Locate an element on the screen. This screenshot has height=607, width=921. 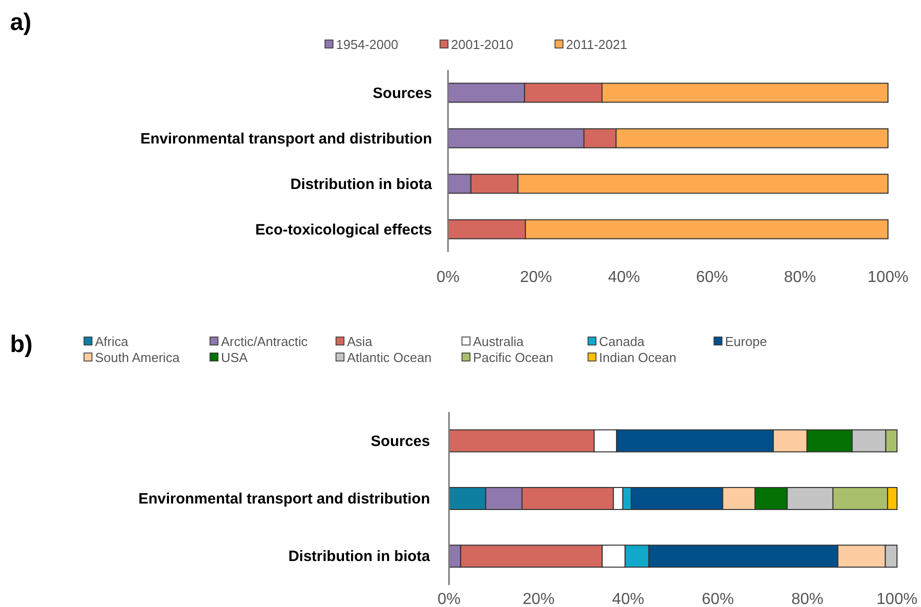
legend-label: Africa is located at coordinates (112, 341).